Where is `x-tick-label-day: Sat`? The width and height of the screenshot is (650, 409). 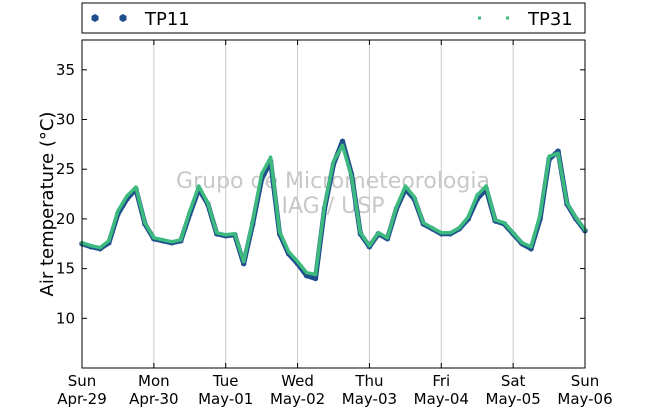
x-tick-label-day: Sat is located at coordinates (513, 381).